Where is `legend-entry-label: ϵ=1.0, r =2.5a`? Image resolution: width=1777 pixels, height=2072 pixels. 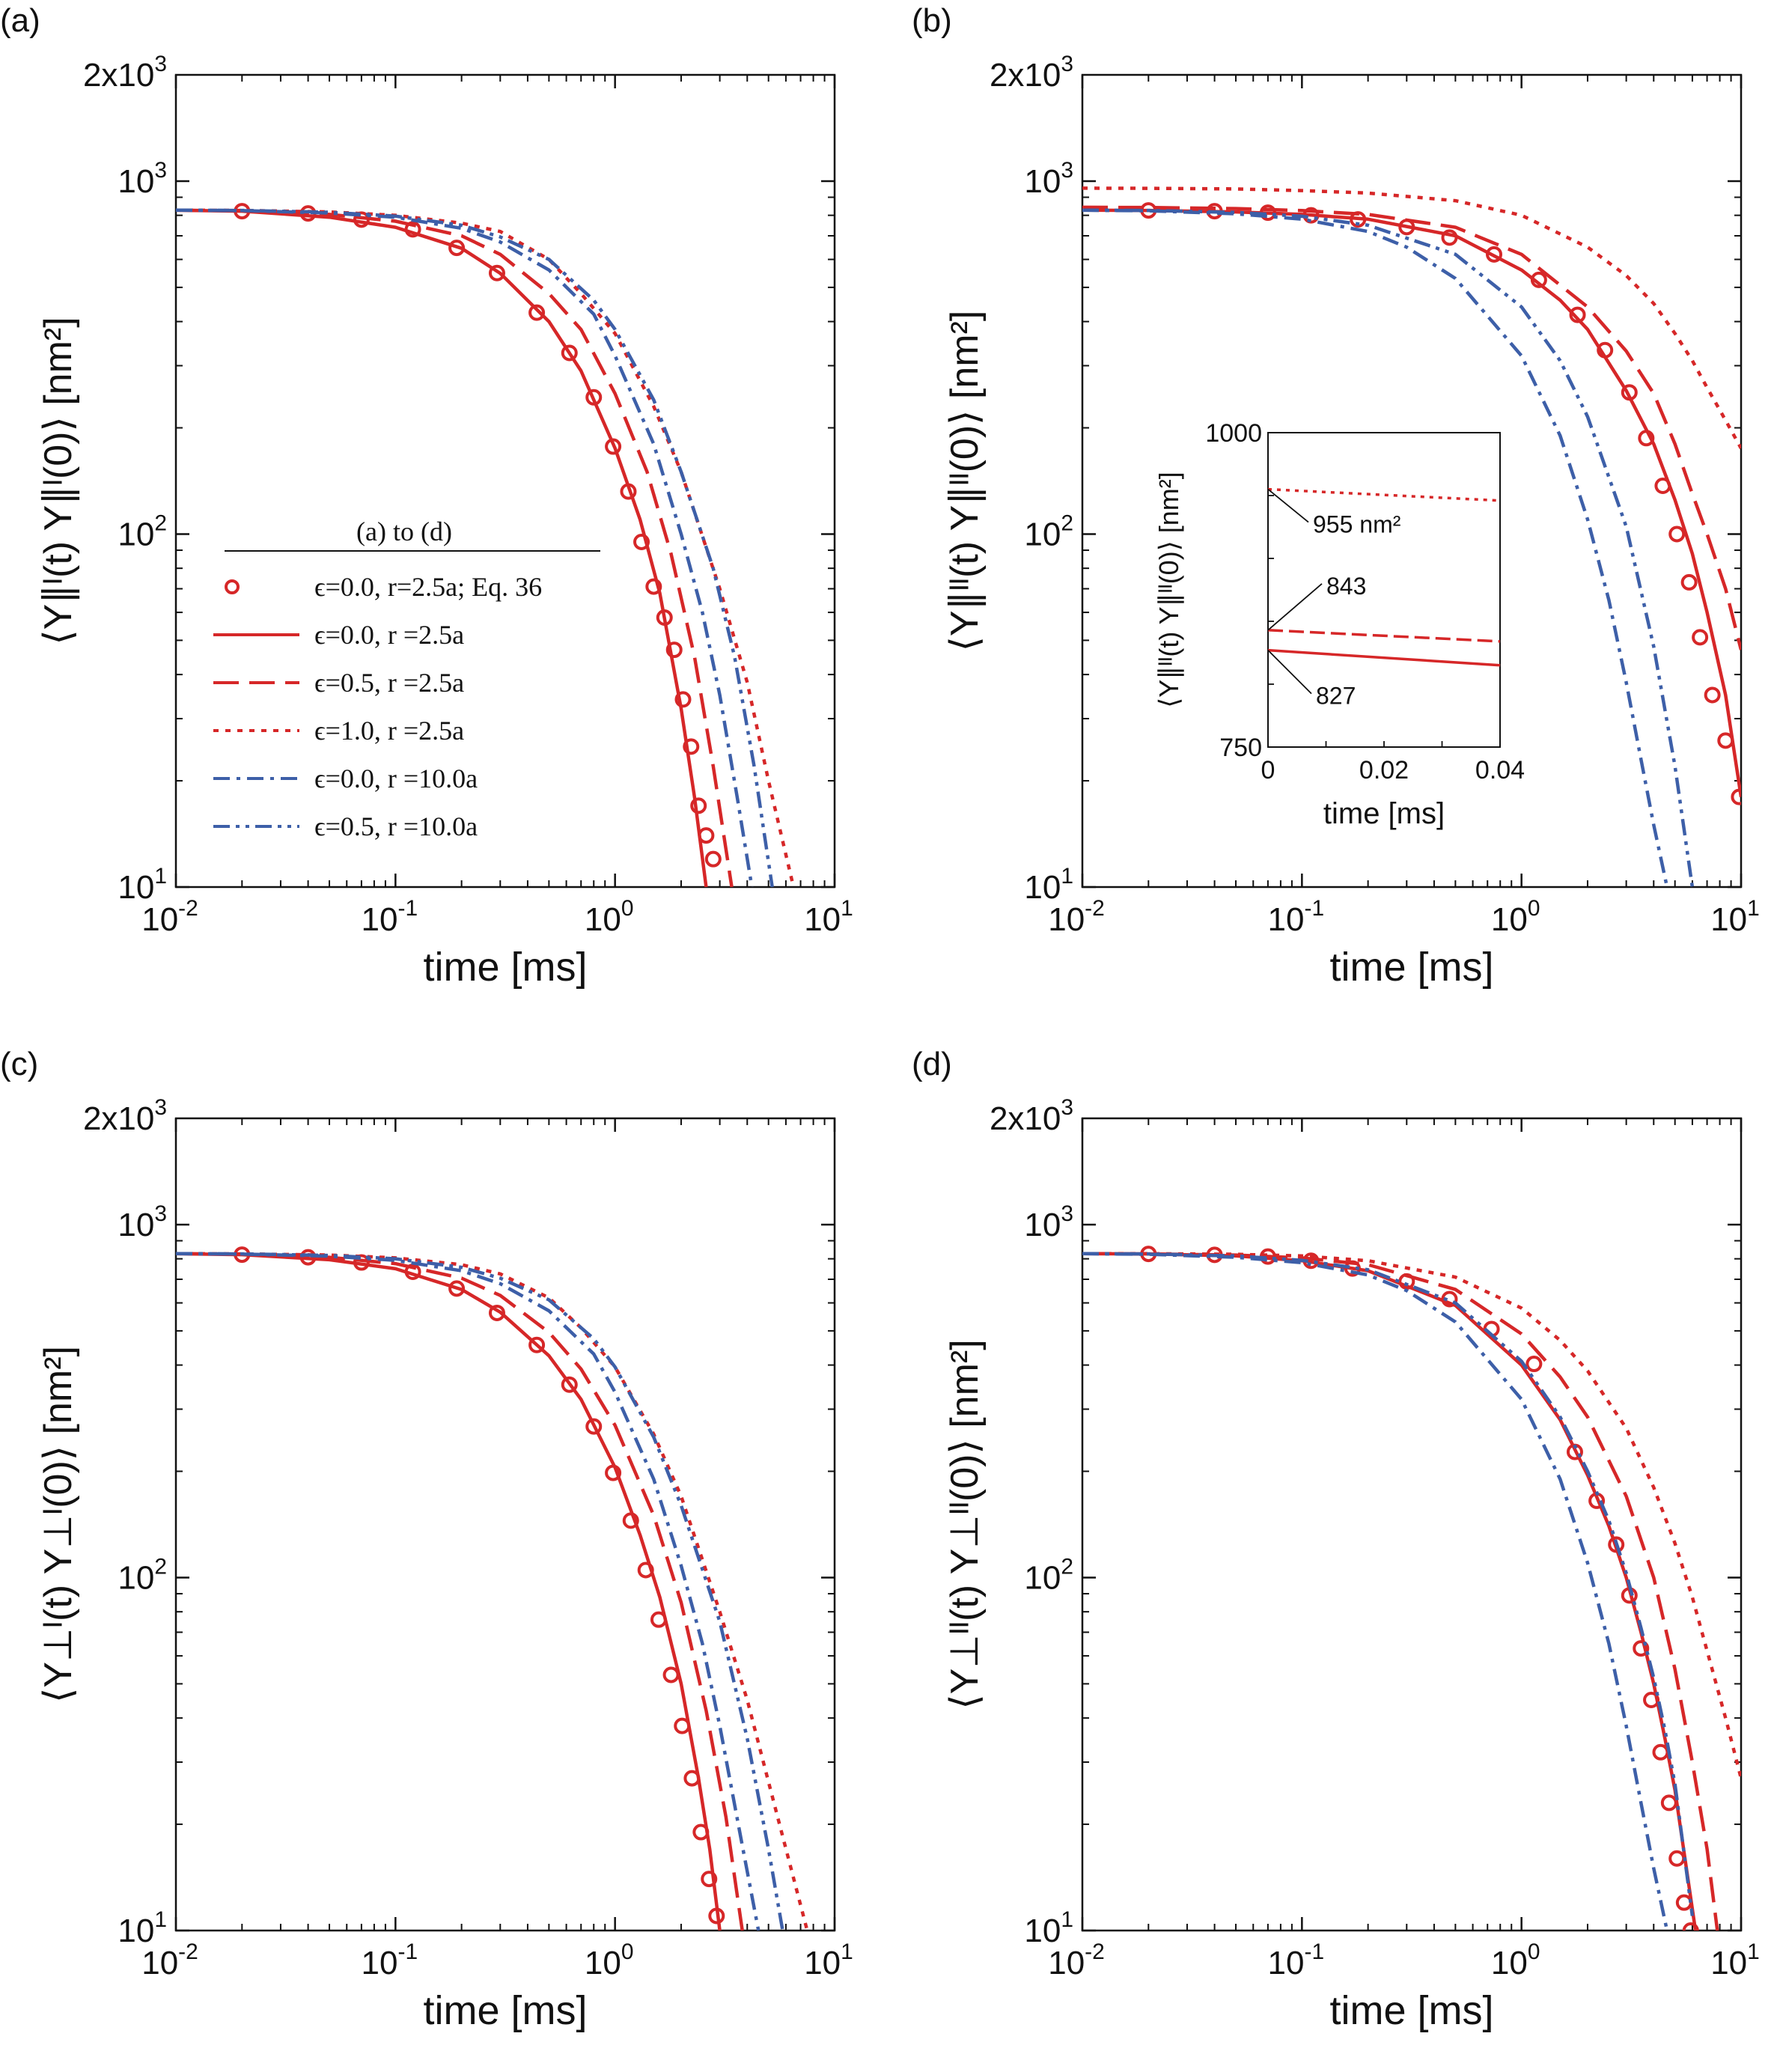 legend-entry-label: ϵ=1.0, r =2.5a is located at coordinates (389, 731).